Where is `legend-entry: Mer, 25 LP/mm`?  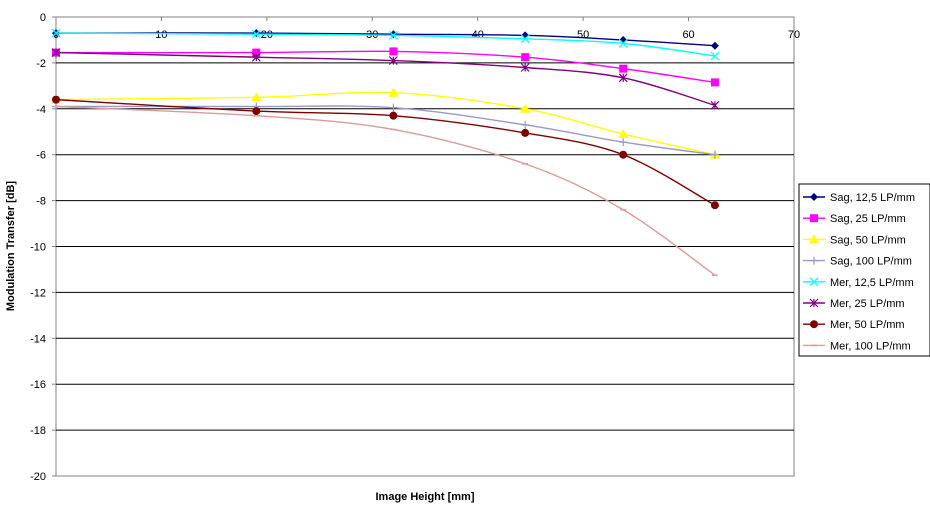 legend-entry: Mer, 25 LP/mm is located at coordinates (854, 304).